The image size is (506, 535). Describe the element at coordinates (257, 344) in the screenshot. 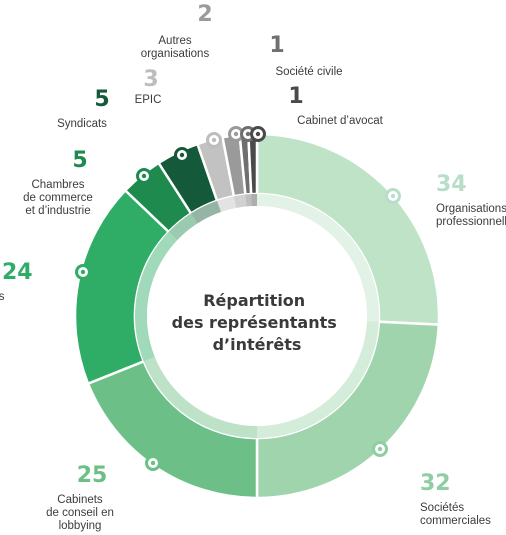

I see `chart-title-line-3: d’intérêts` at that location.